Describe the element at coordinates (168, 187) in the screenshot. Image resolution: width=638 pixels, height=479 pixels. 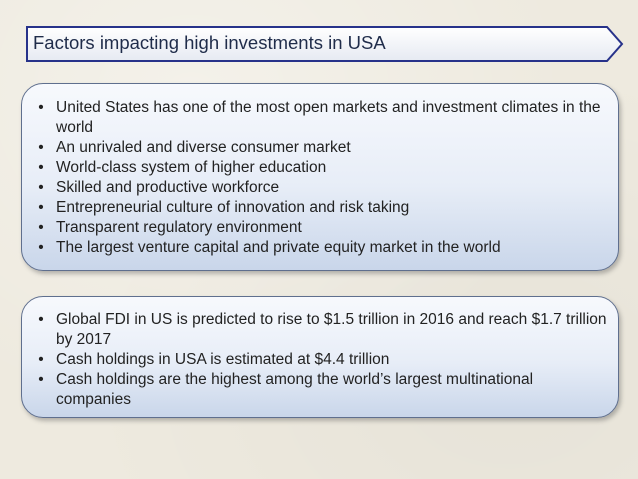
I see `list-item-text: Skilled and productive workforce` at that location.